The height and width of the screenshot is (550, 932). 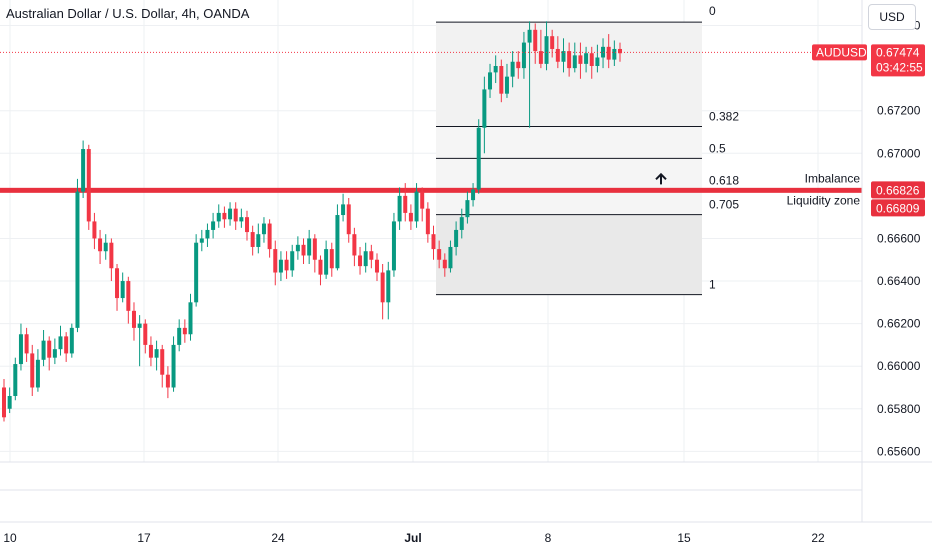 What do you see at coordinates (712, 11) in the screenshot?
I see `fib-level-label: 0` at bounding box center [712, 11].